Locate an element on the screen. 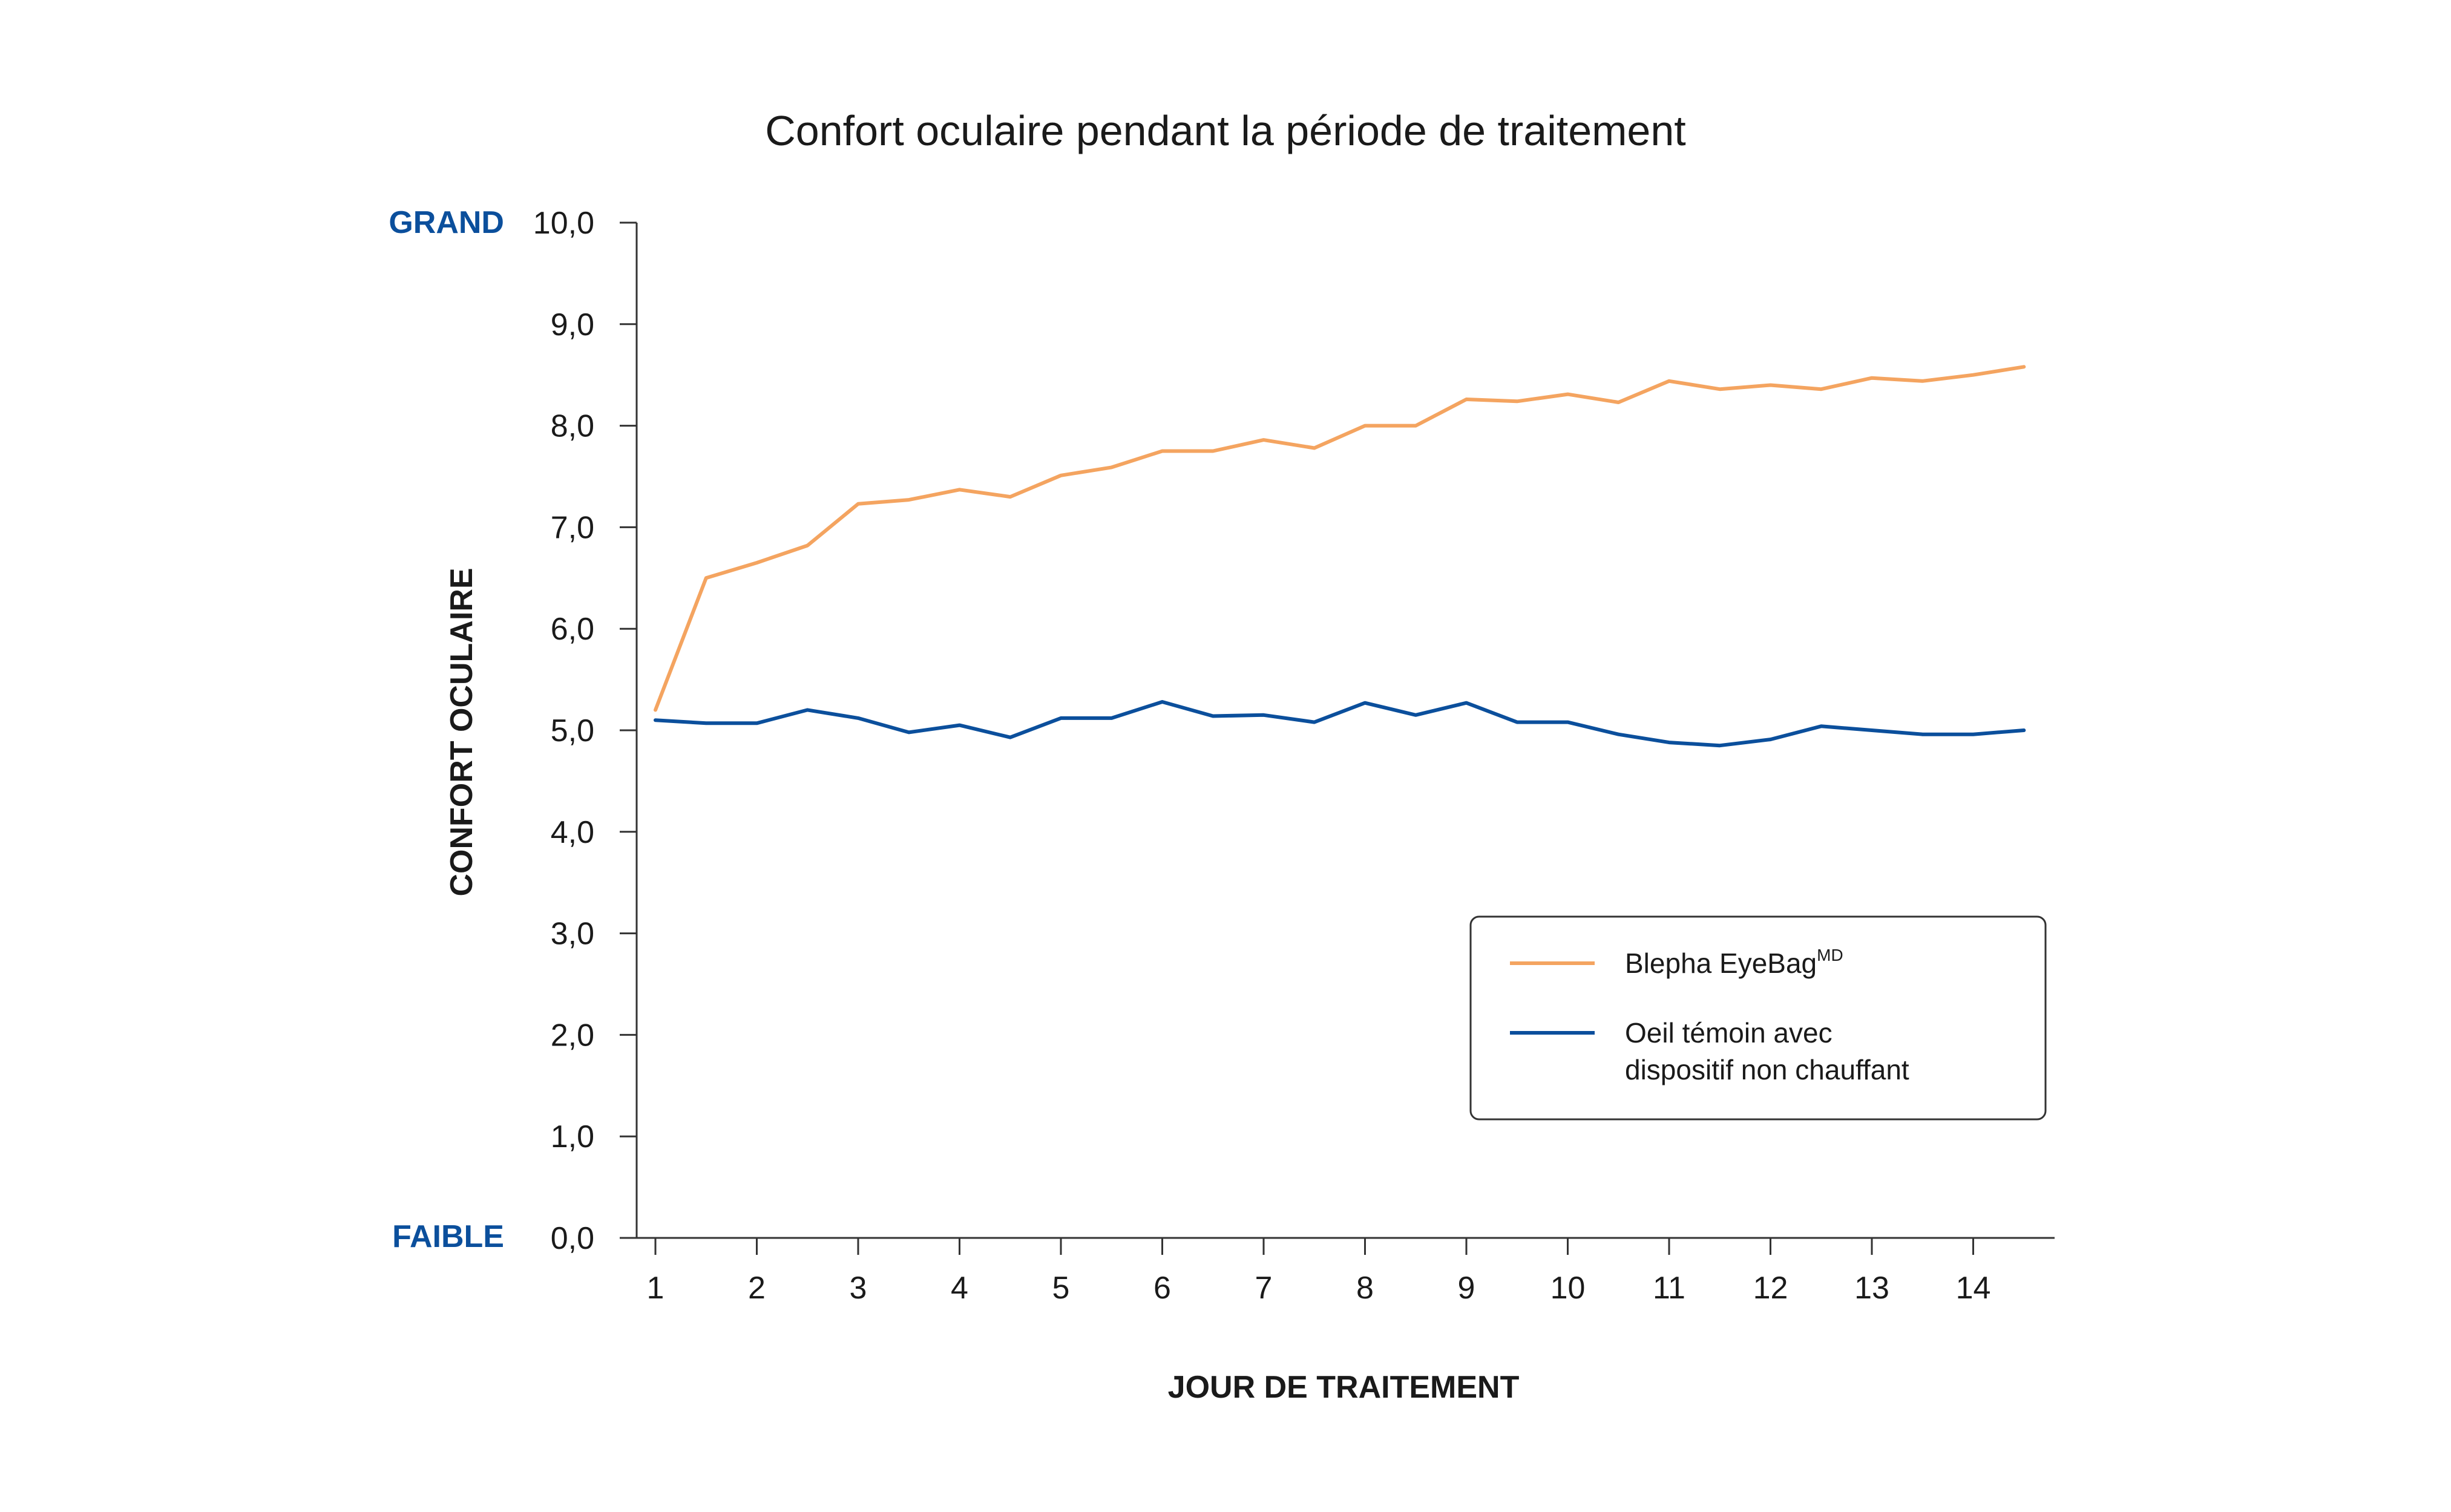 The height and width of the screenshot is (1512, 2451). legend-label-blepha: Blepha EyeBagMD is located at coordinates (1734, 962).